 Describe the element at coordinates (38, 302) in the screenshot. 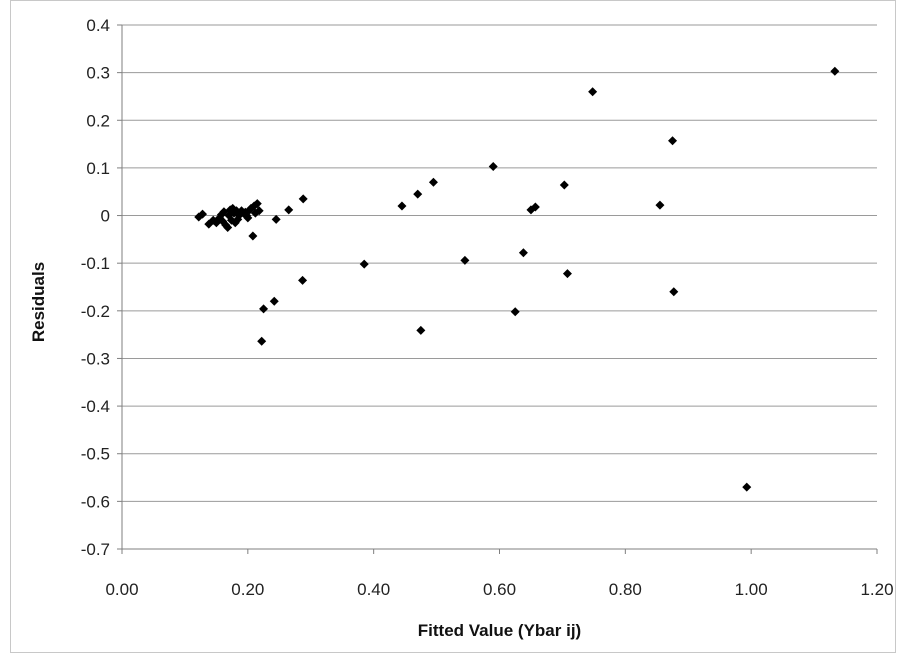

I see `y-axis-title: Residuals` at that location.